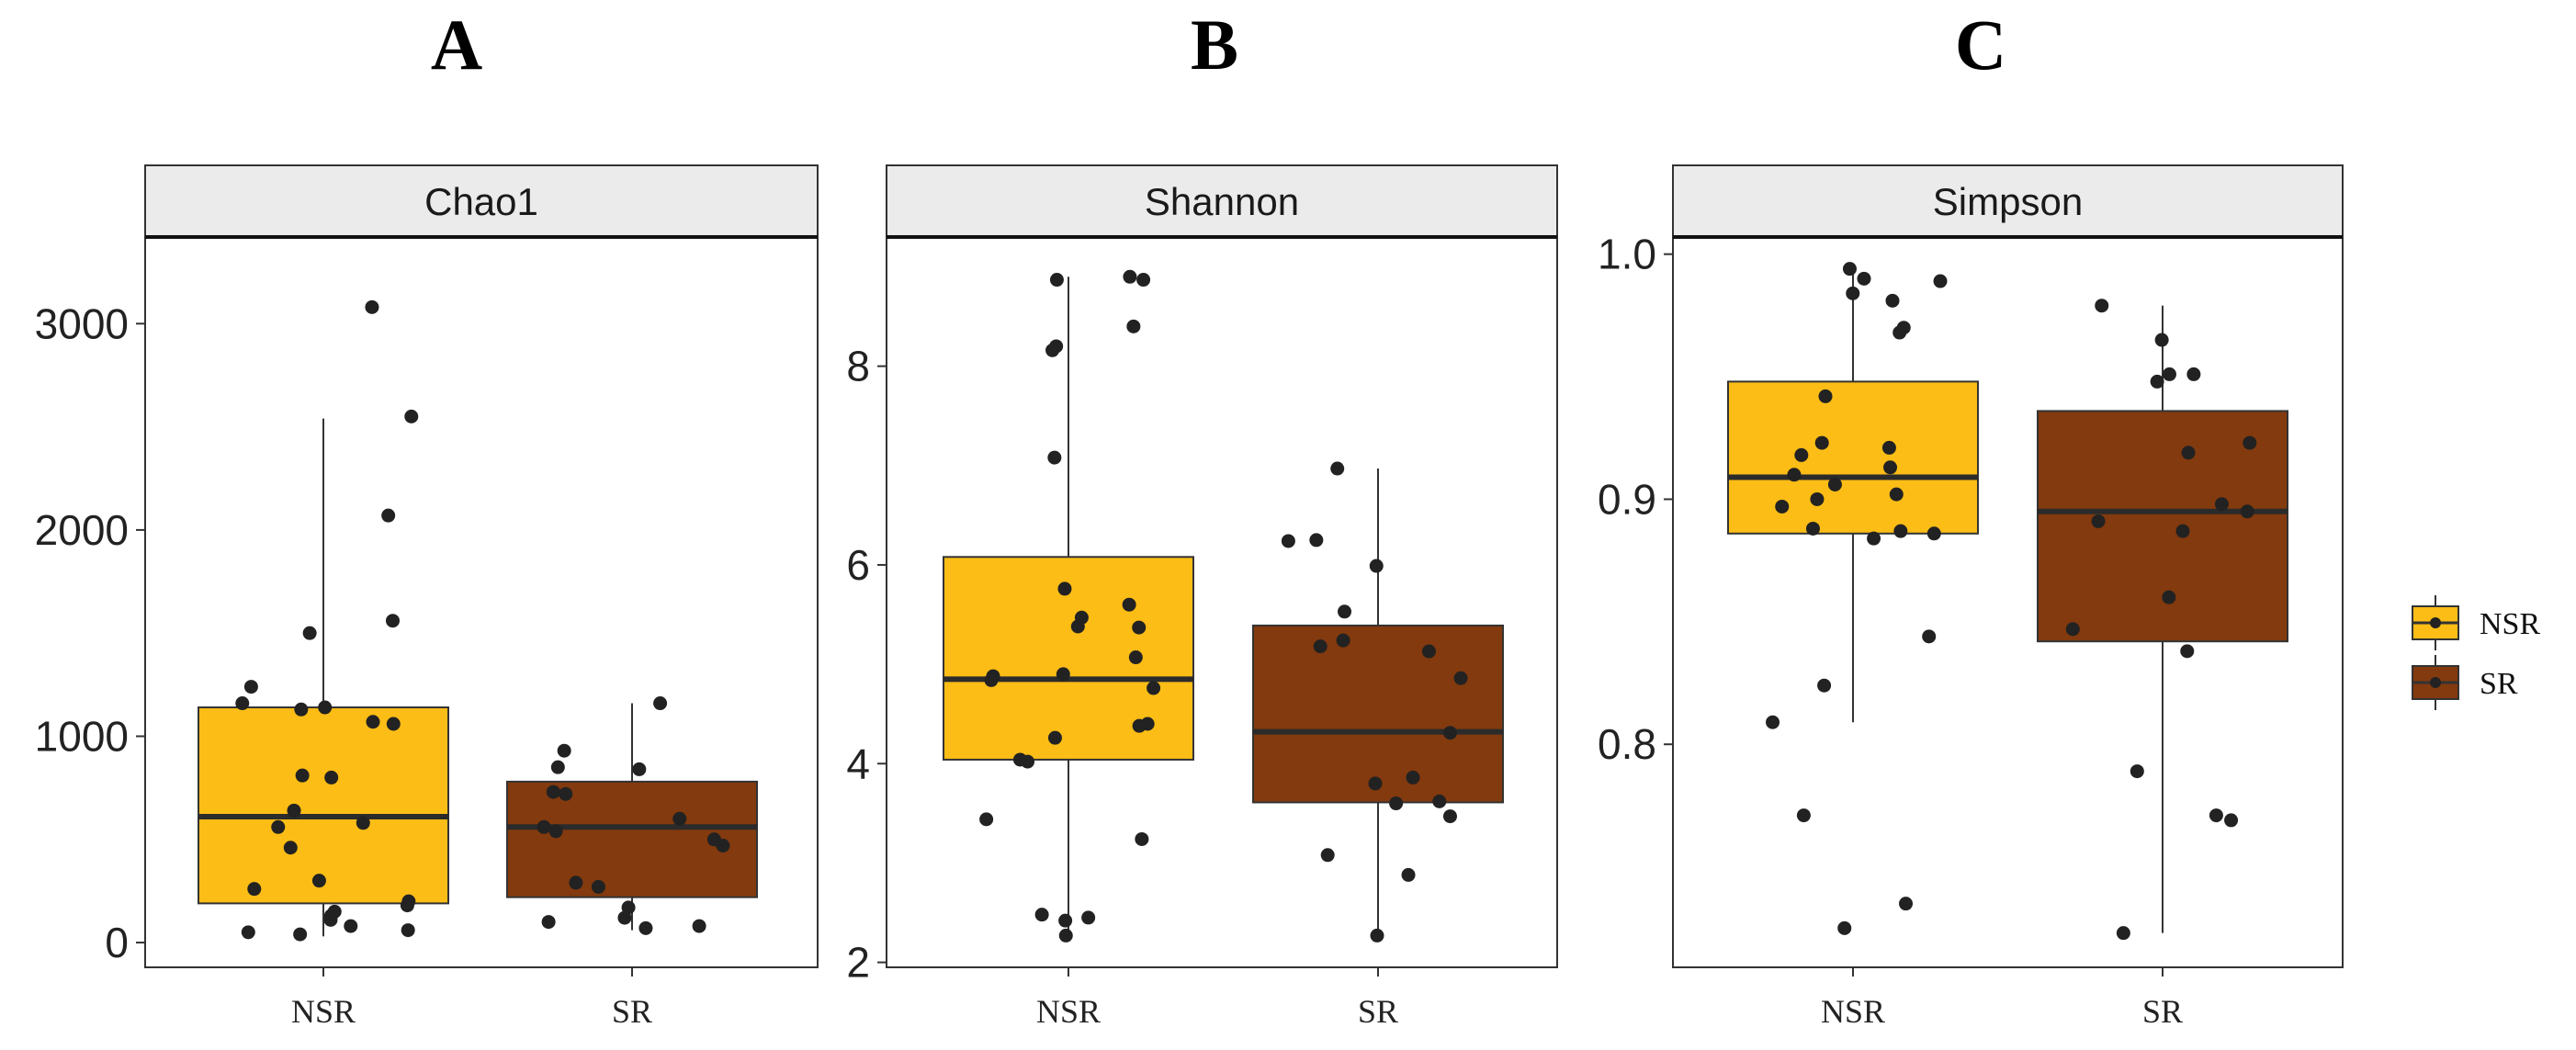 The width and height of the screenshot is (2576, 1050). What do you see at coordinates (323, 805) in the screenshot?
I see `box-nsr` at bounding box center [323, 805].